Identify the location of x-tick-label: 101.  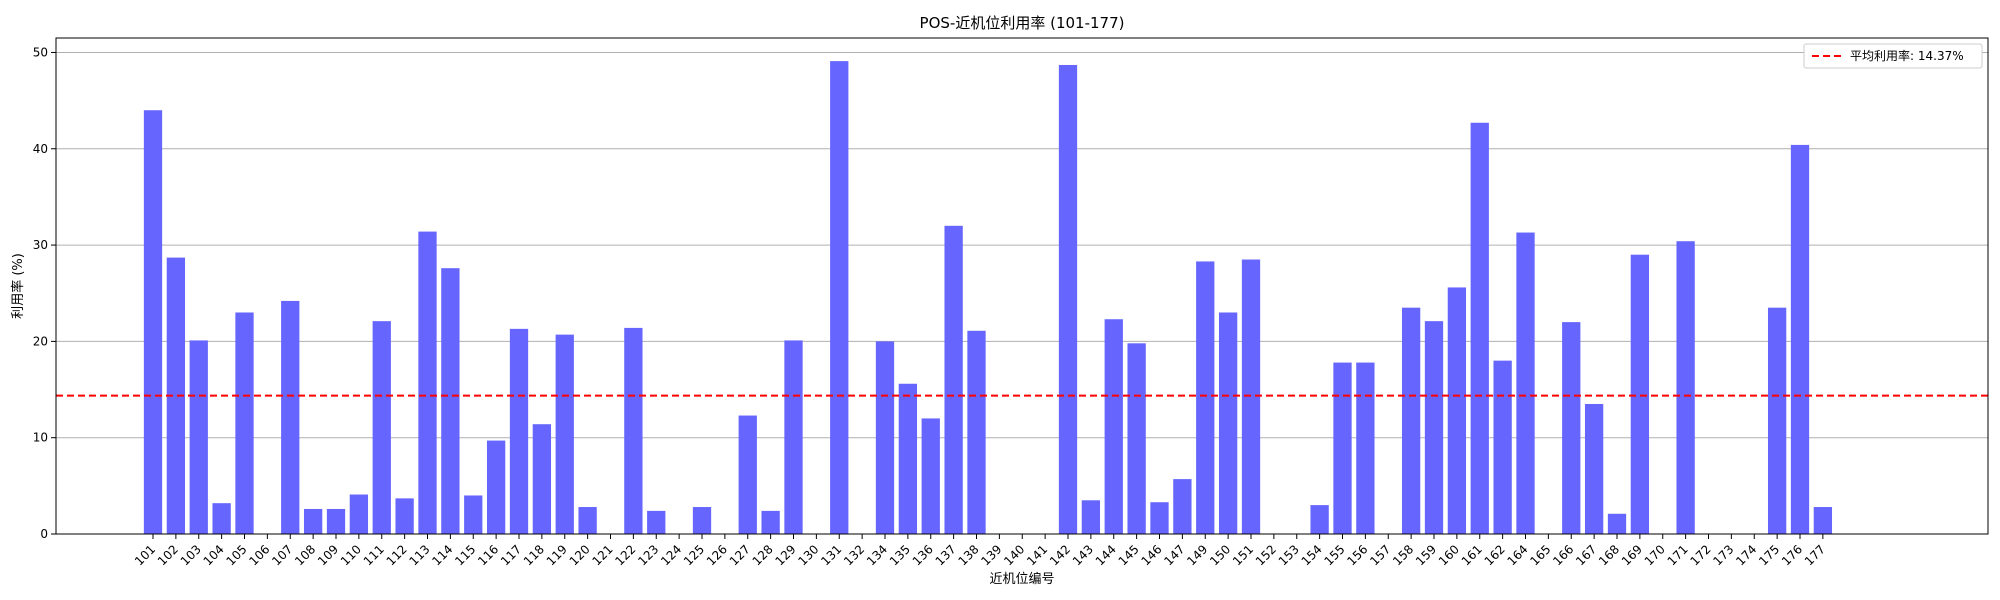
(145, 555).